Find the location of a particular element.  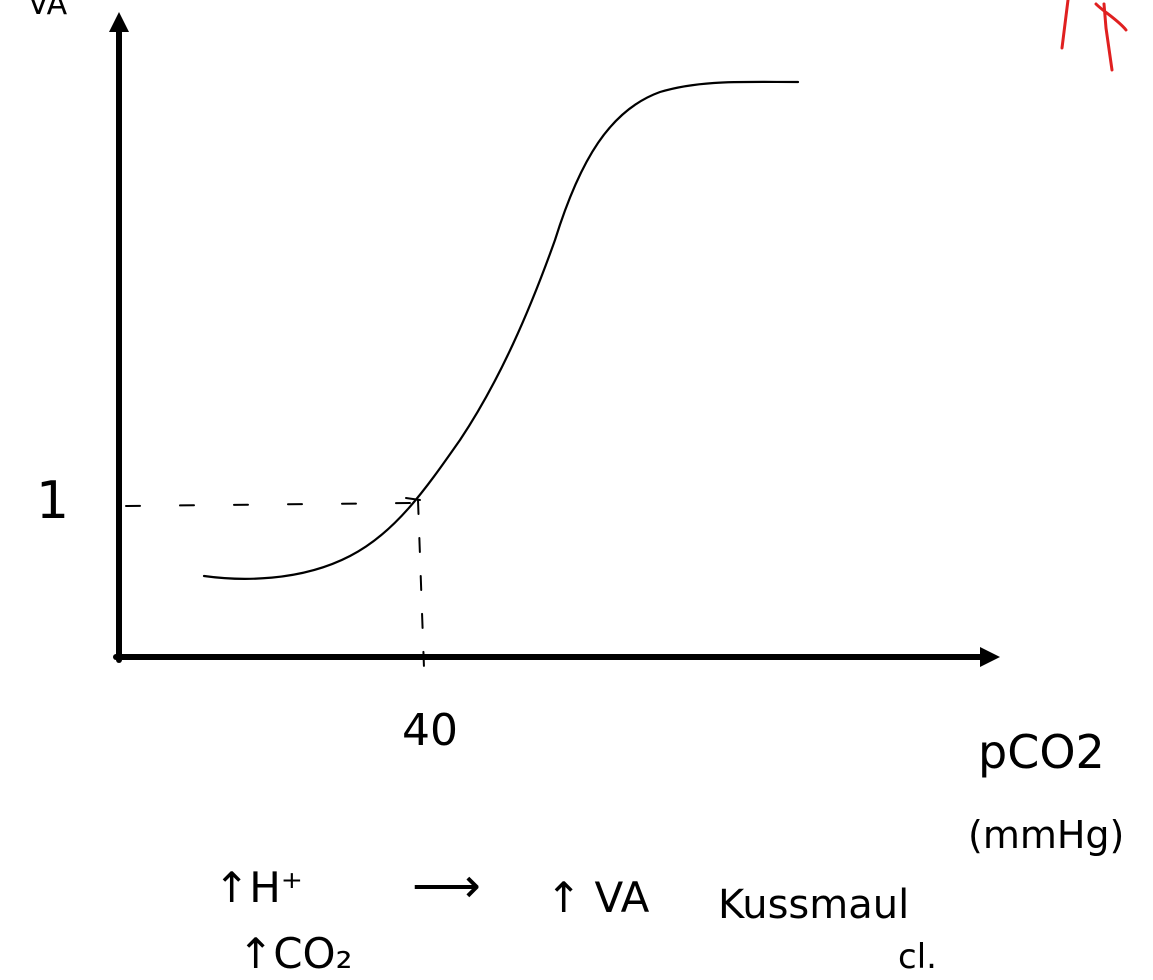

annotation-h-plus: ↑H⁺ is located at coordinates (258, 887).